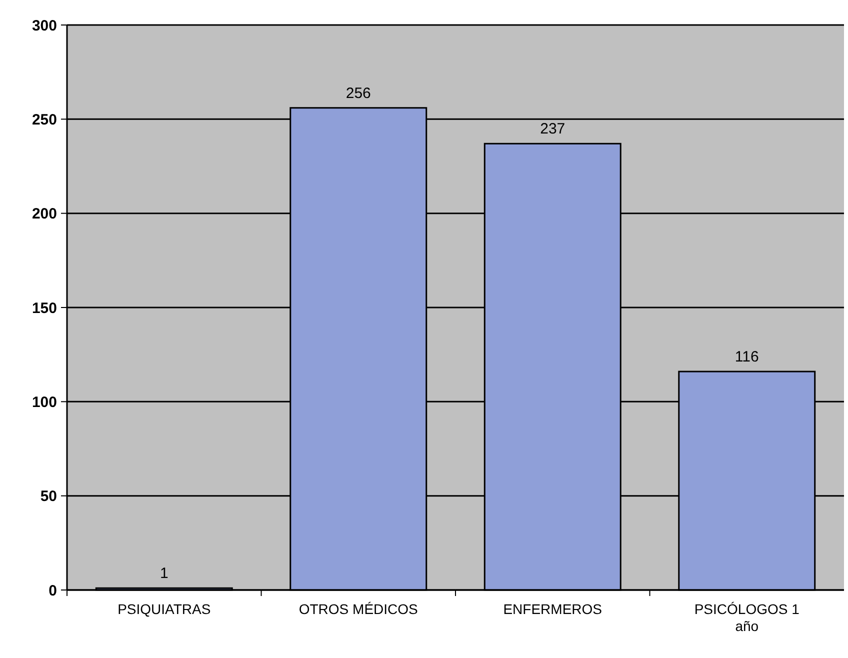 This screenshot has height=658, width=848. Describe the element at coordinates (164, 573) in the screenshot. I see `data-label: 1` at that location.